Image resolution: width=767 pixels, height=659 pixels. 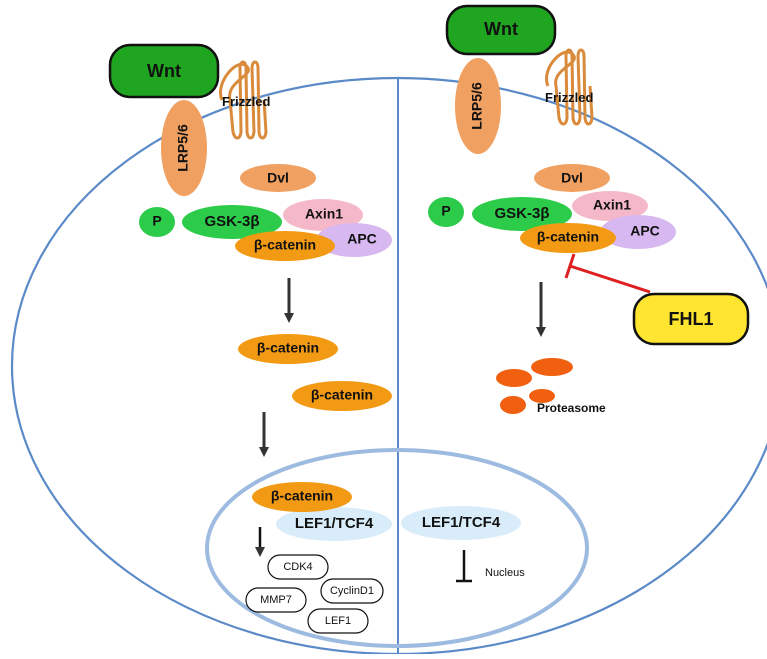 I want to click on left-dvl: Dvl, so click(x=278, y=178).